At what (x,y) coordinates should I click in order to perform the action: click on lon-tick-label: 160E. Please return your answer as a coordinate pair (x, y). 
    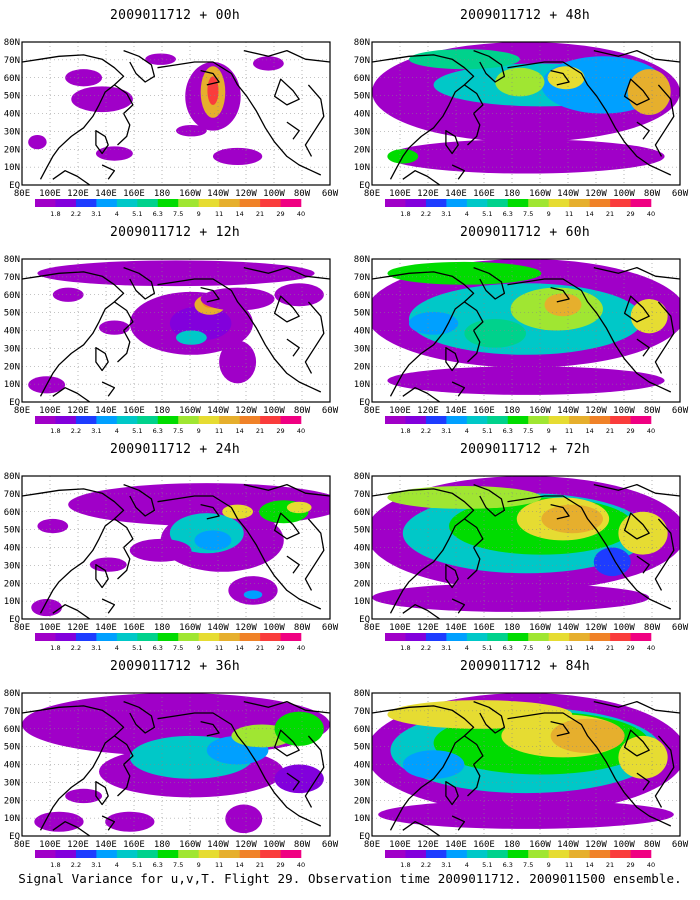
    Looking at the image, I should click on (134, 845).